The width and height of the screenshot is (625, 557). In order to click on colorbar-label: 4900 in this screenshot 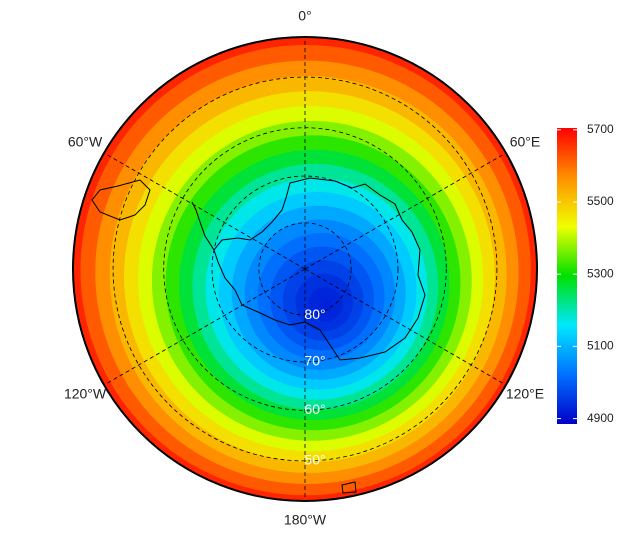, I will do `click(600, 418)`.